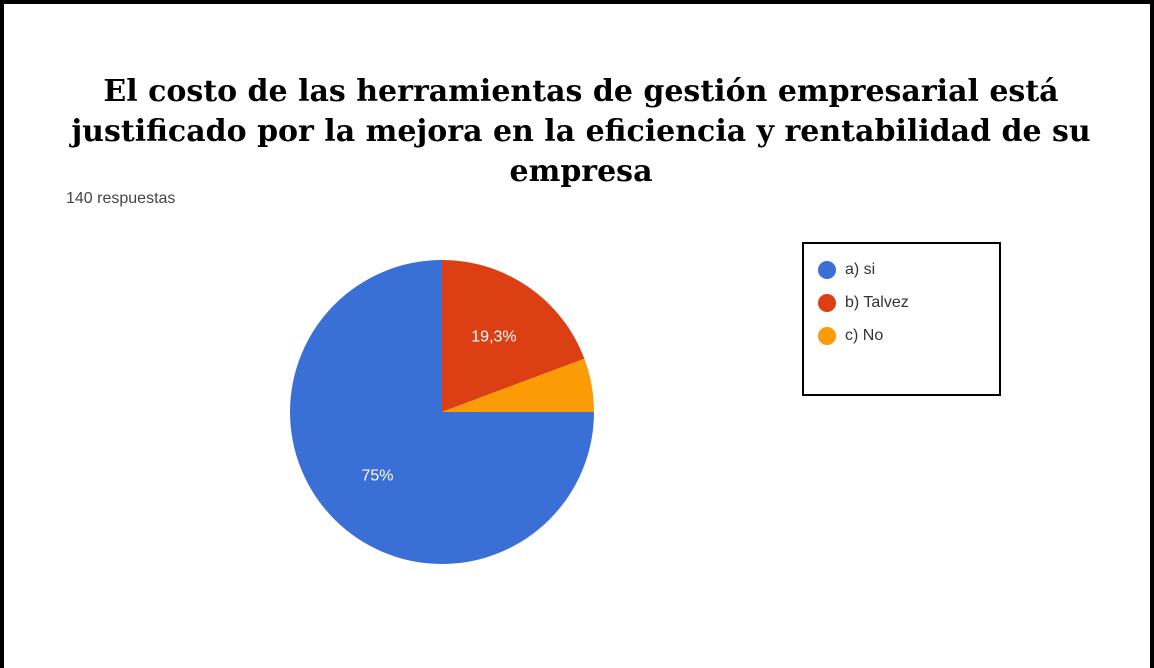 The height and width of the screenshot is (668, 1154). What do you see at coordinates (377, 476) in the screenshot?
I see `slice-label: 75%` at bounding box center [377, 476].